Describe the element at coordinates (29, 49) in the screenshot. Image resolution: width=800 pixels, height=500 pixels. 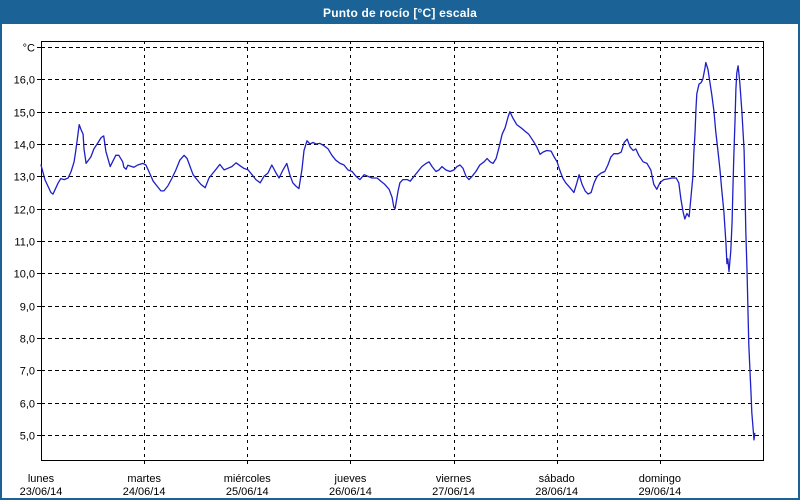
I see `y-axis-tick-label: °C` at that location.